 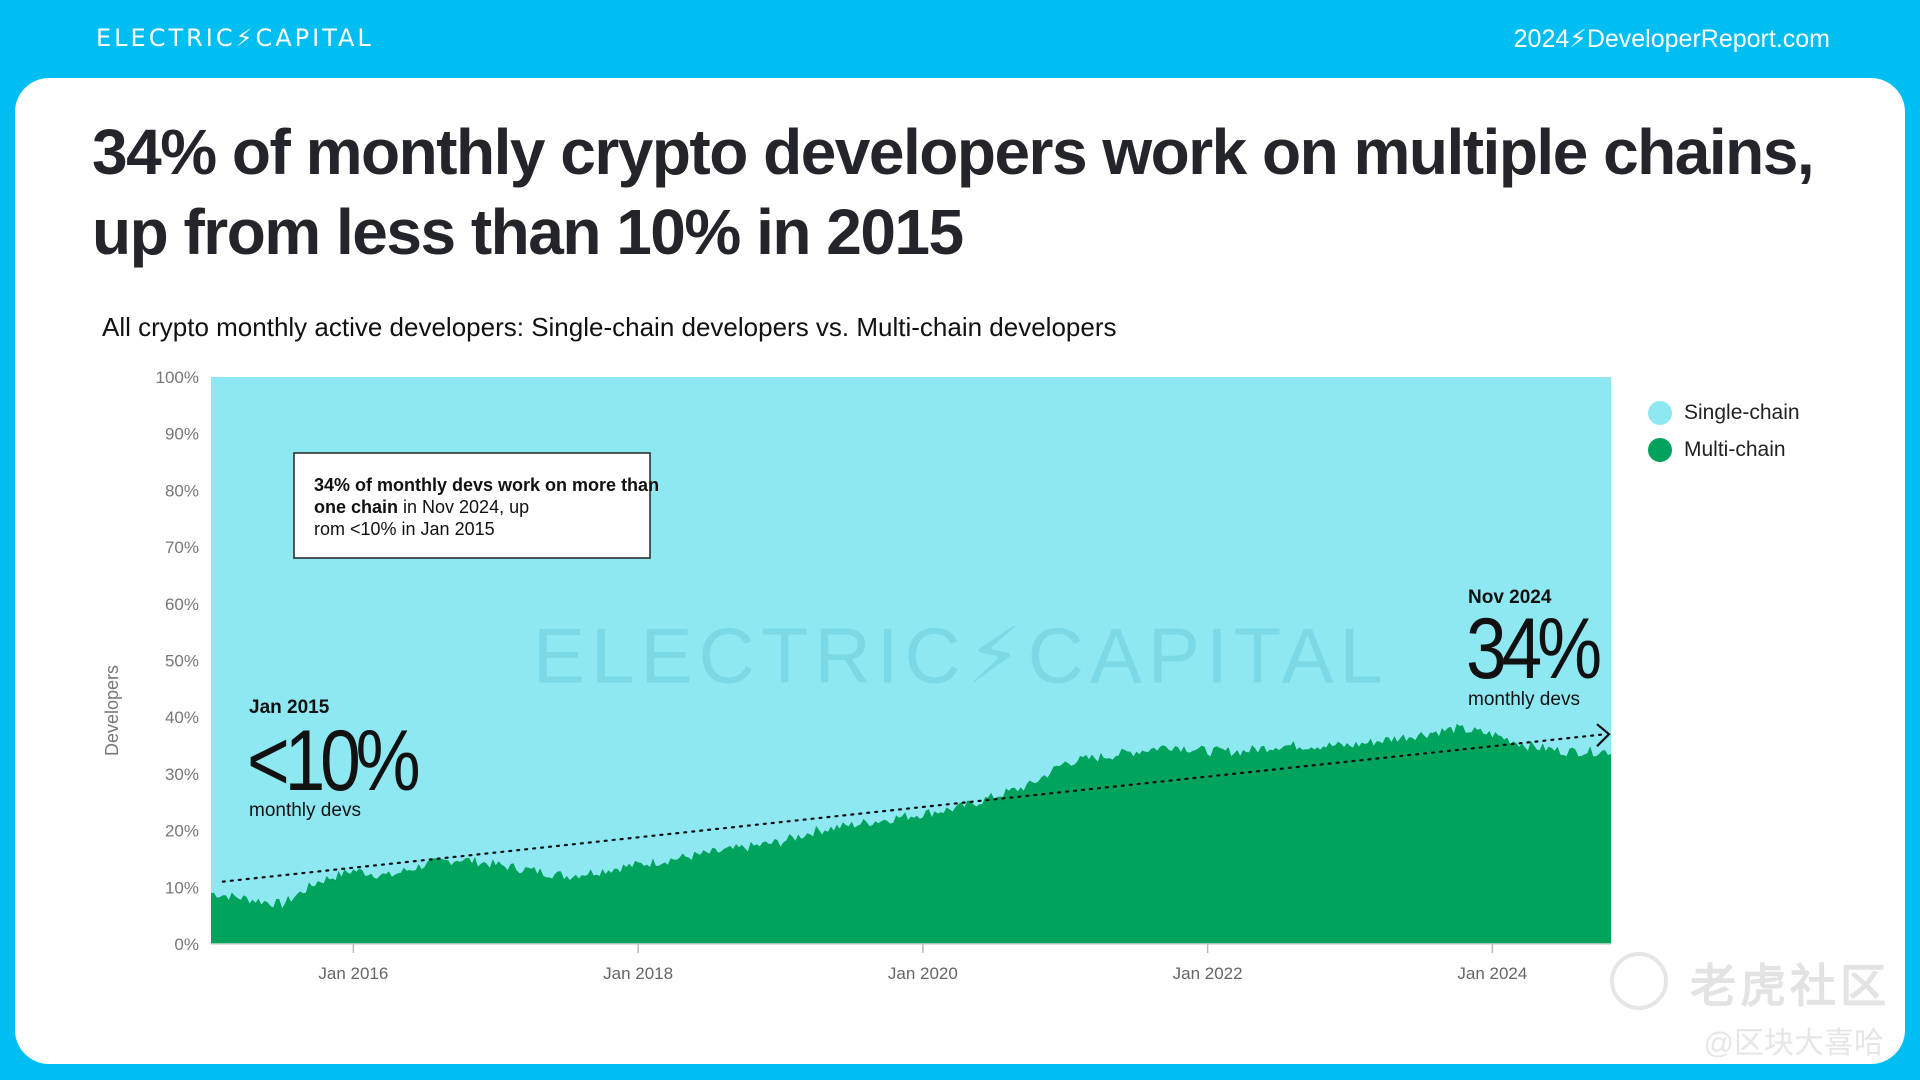 I want to click on annotation-box, so click(x=472, y=505).